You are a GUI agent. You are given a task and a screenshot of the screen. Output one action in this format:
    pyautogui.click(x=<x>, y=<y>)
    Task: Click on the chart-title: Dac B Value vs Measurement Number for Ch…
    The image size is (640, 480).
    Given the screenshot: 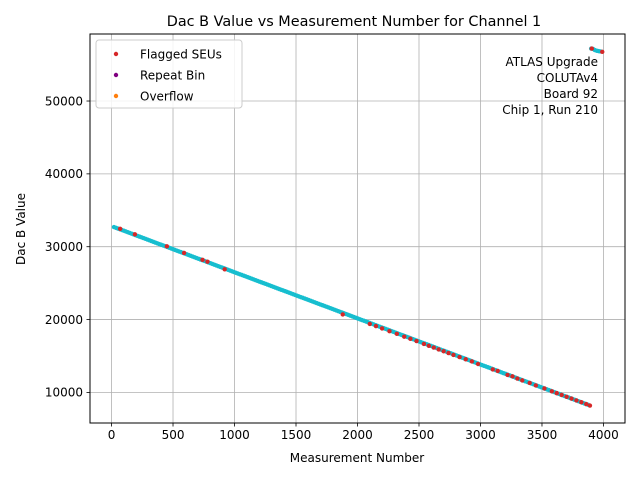 What is the action you would take?
    pyautogui.click(x=354, y=22)
    